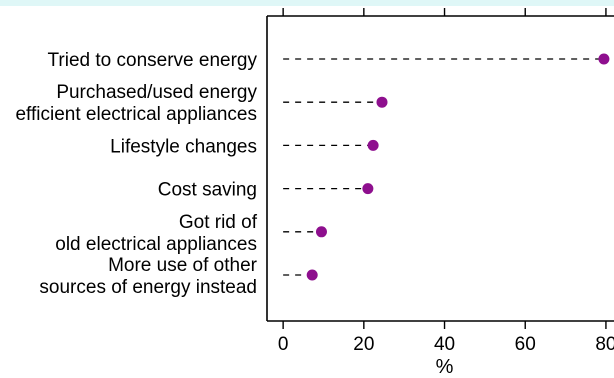 The image size is (614, 378). I want to click on category-label: efficient electrical appliances, so click(136, 114).